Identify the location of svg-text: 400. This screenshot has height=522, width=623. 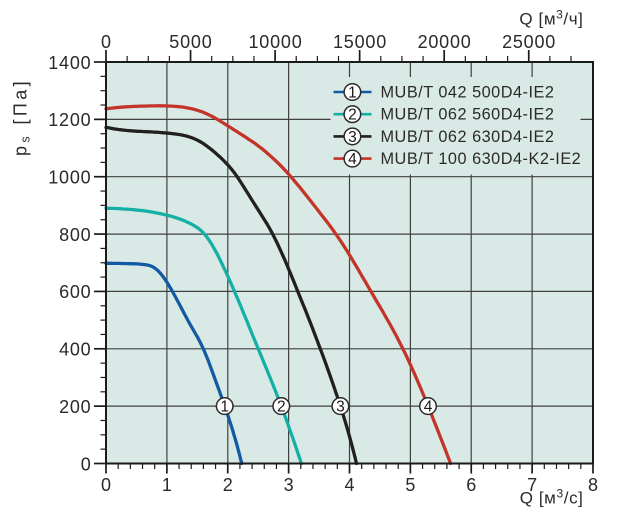
(75, 350).